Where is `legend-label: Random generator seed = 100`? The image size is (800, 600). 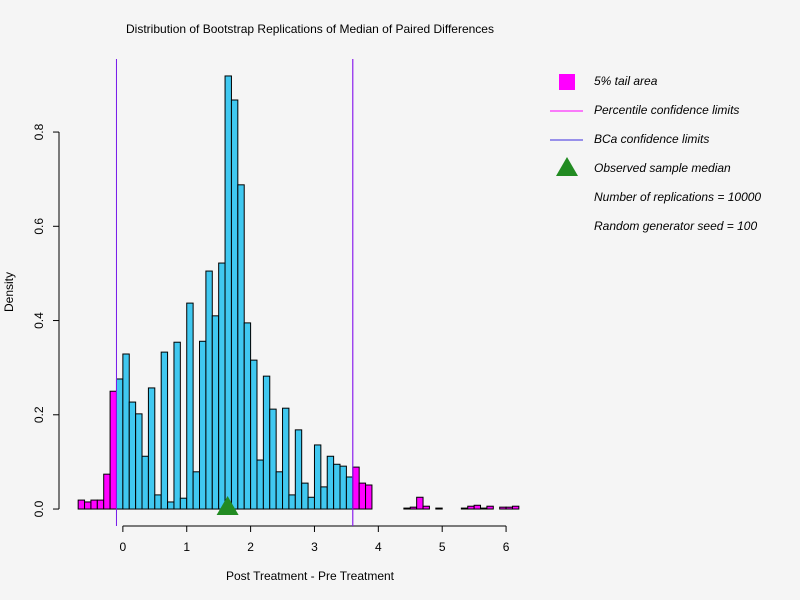 legend-label: Random generator seed = 100 is located at coordinates (675, 226).